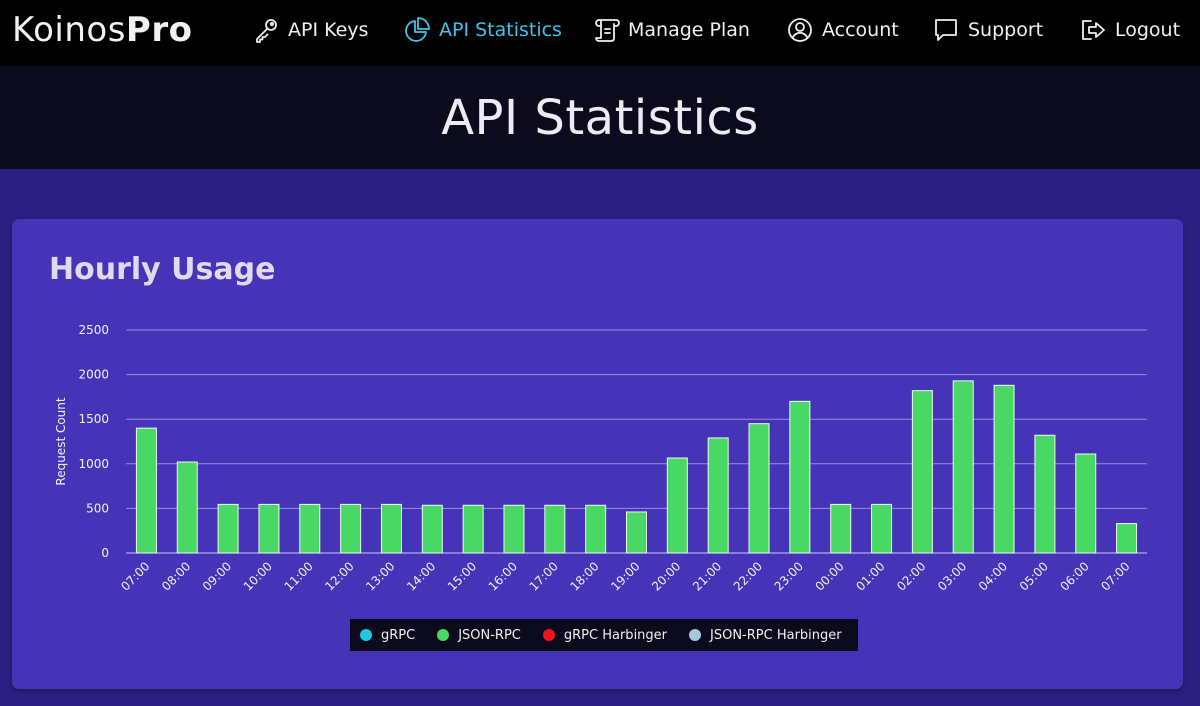  I want to click on x-tick-label: 03:00, so click(952, 576).